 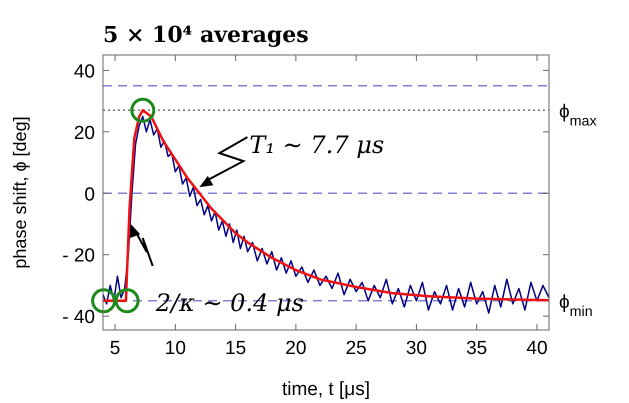 I want to click on x-axis-title: time, t [μs], so click(x=326, y=389).